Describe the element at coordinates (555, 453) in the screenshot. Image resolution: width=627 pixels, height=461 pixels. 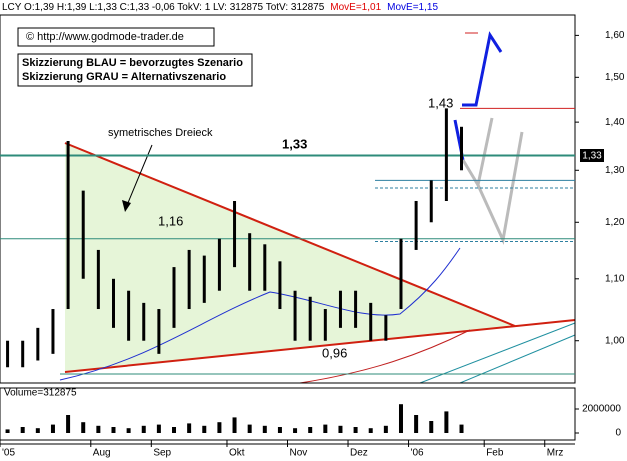
I see `x-tick-label: Mrz` at that location.